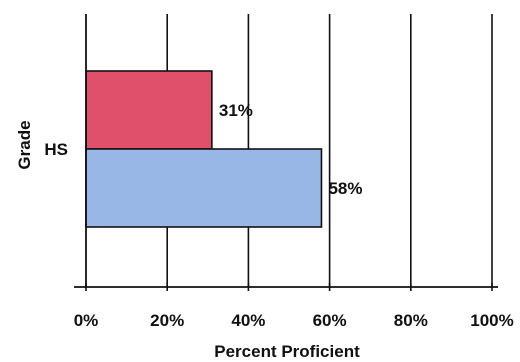  Describe the element at coordinates (491, 320) in the screenshot. I see `x-tick-label-100: 100%` at that location.